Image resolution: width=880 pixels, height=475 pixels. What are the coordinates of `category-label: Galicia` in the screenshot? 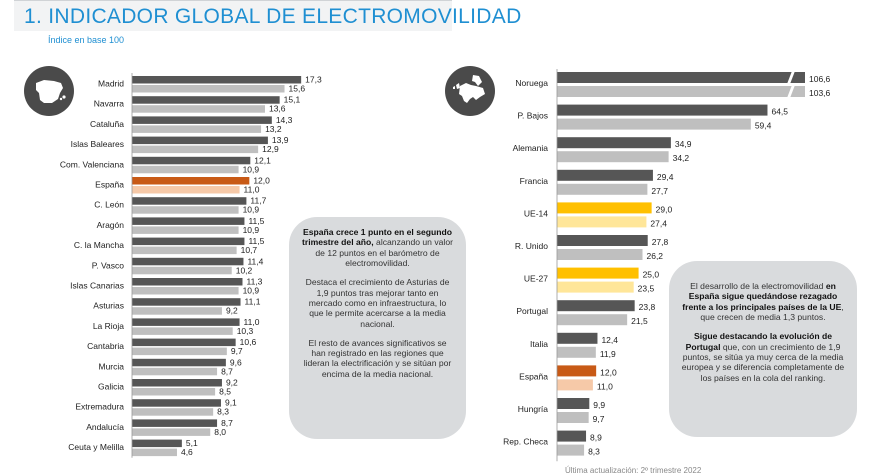 It's located at (111, 387).